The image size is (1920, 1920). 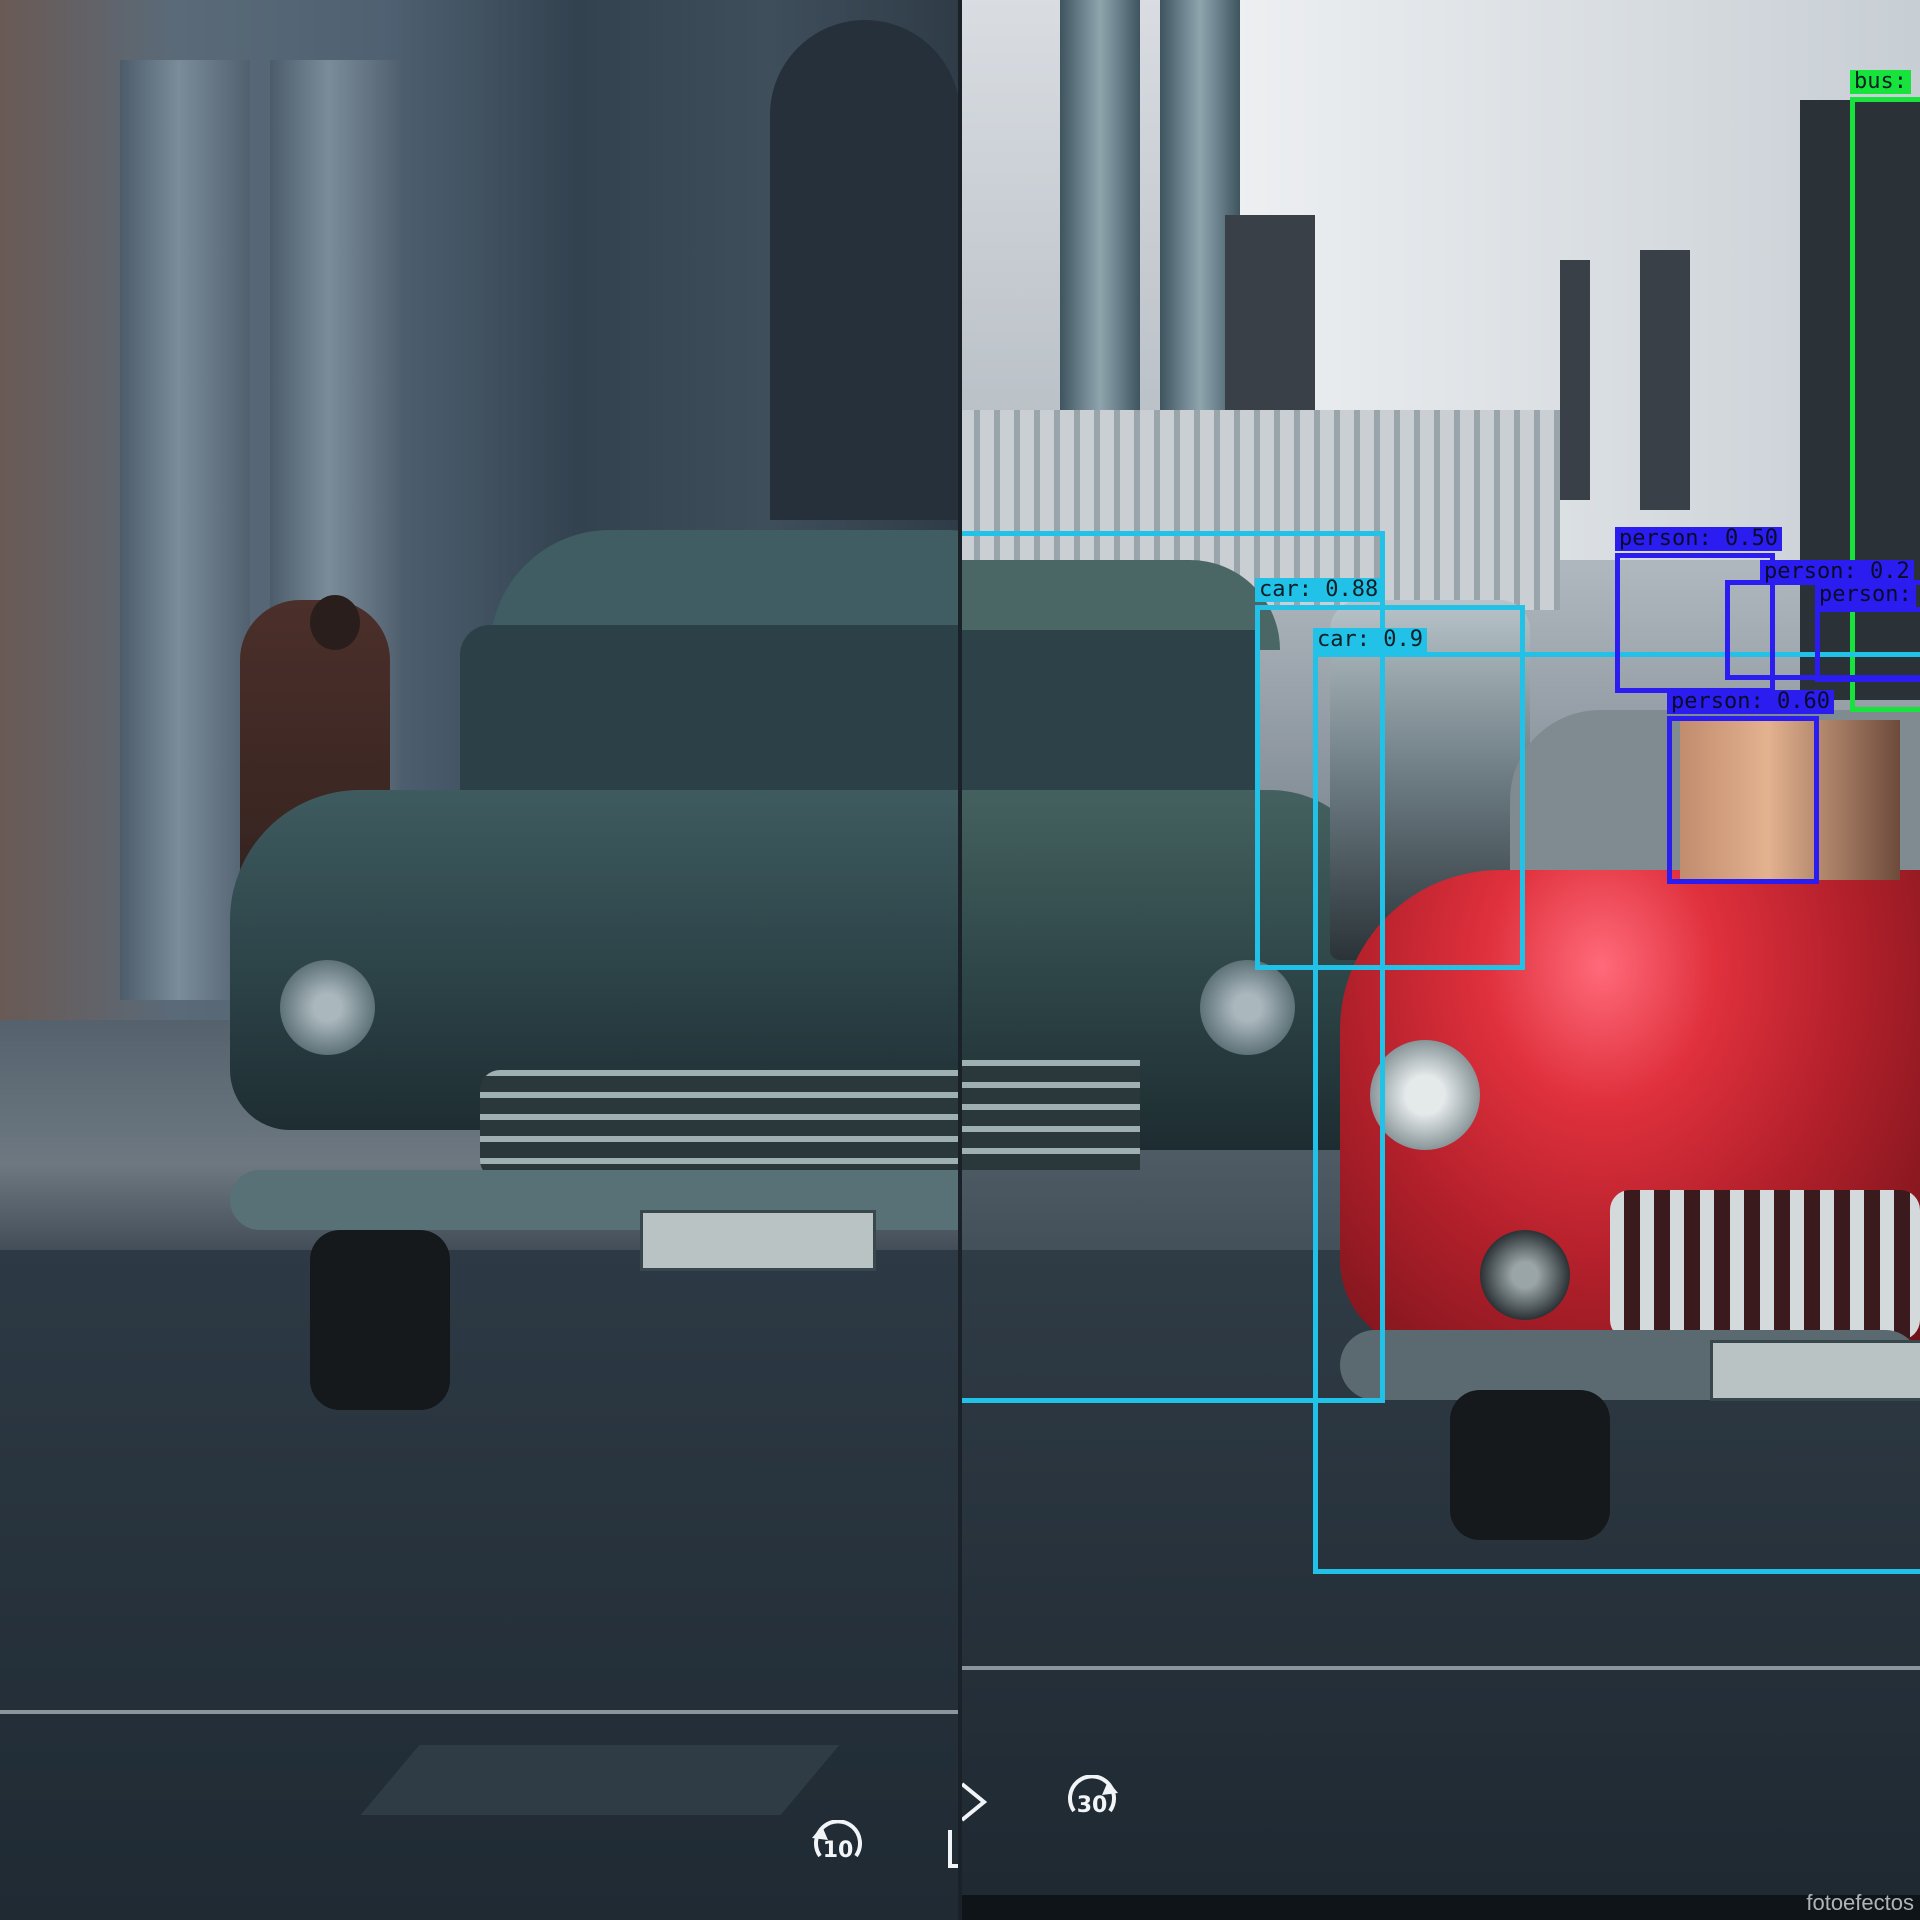 I want to click on person-detection-label: person: 0.2, so click(x=1837, y=572).